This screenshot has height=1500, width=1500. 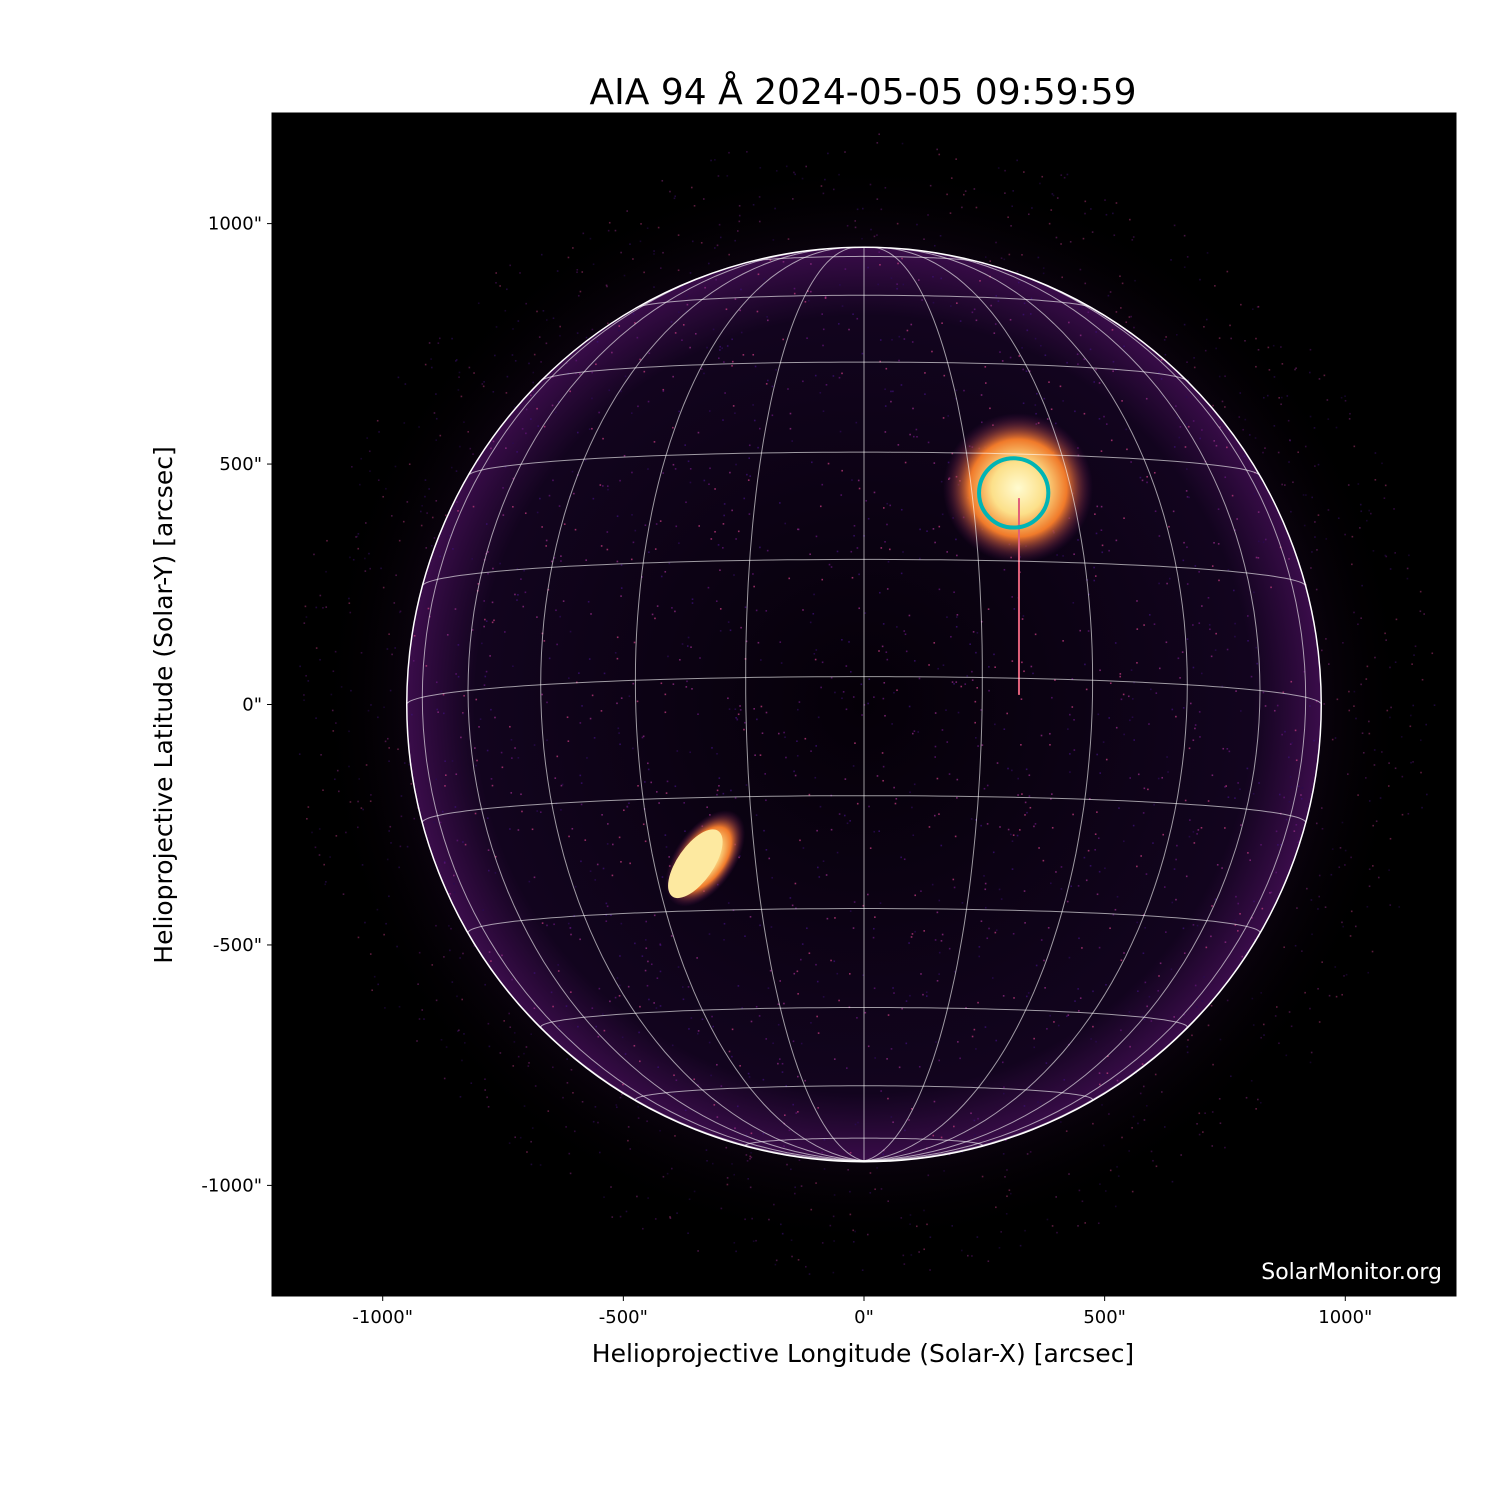 What do you see at coordinates (978, 704) in the screenshot?
I see `longitude-line` at bounding box center [978, 704].